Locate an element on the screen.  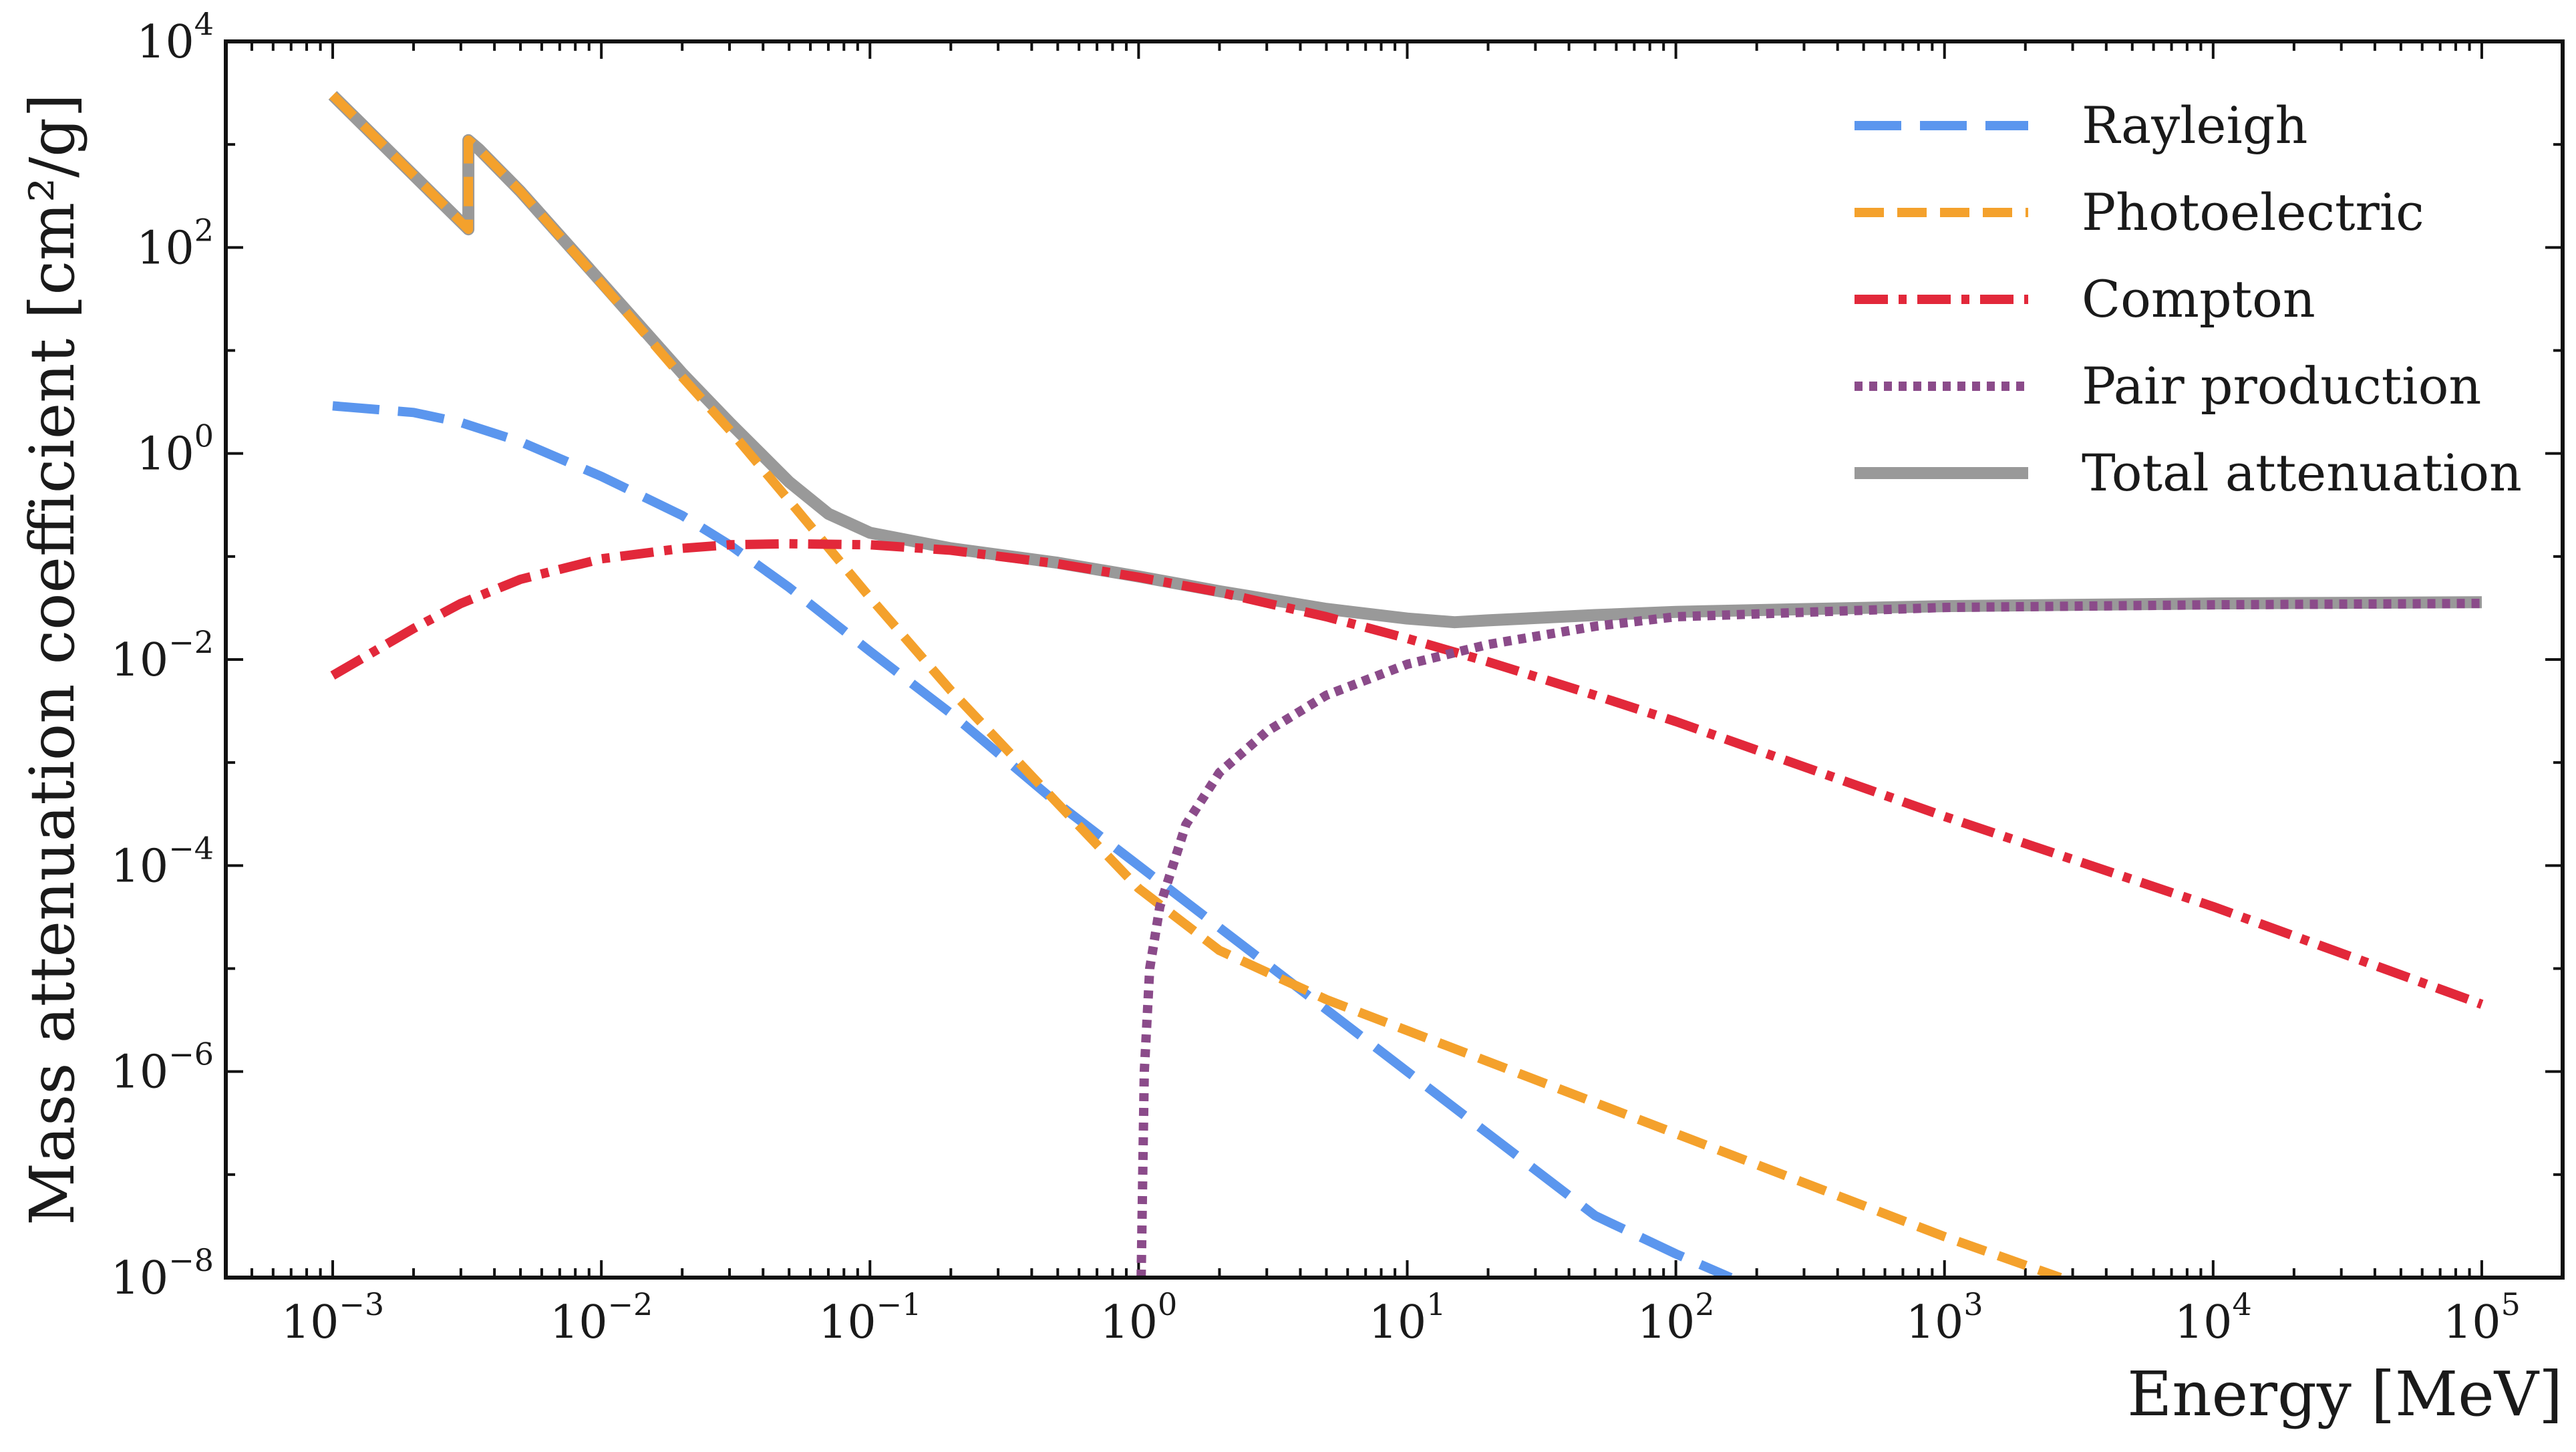
x-tick-label: 10⁰ is located at coordinates (1138, 1318).